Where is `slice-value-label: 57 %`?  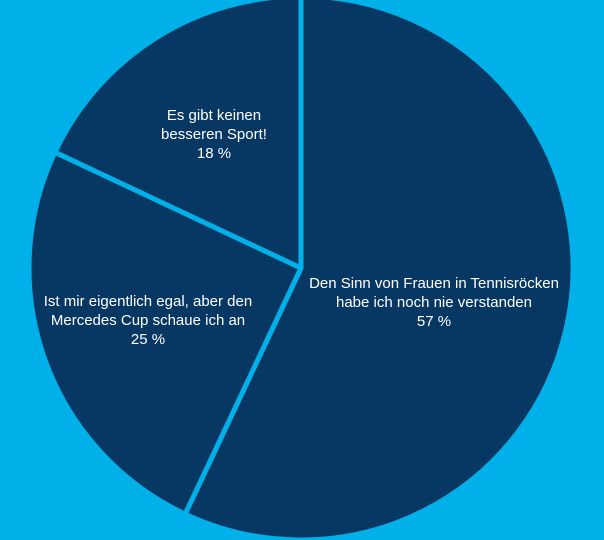 slice-value-label: 57 % is located at coordinates (434, 321).